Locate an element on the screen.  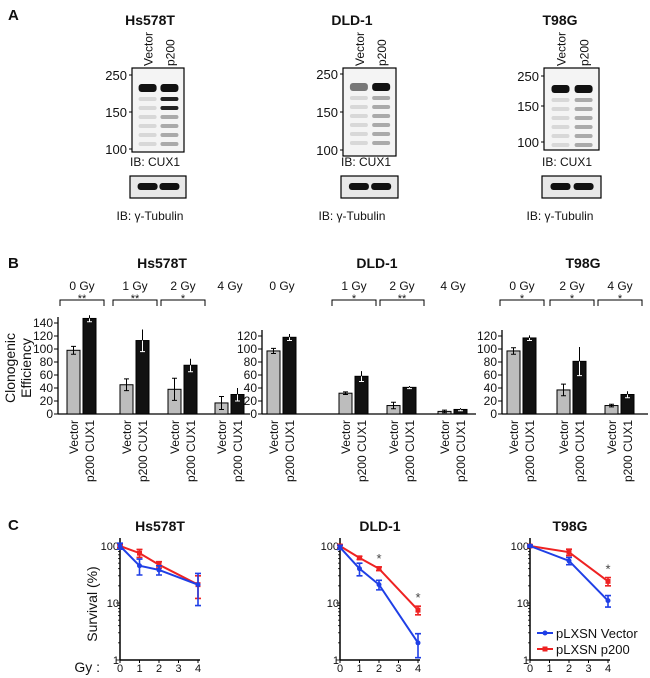
bar-vector is located at coordinates (513, 382).